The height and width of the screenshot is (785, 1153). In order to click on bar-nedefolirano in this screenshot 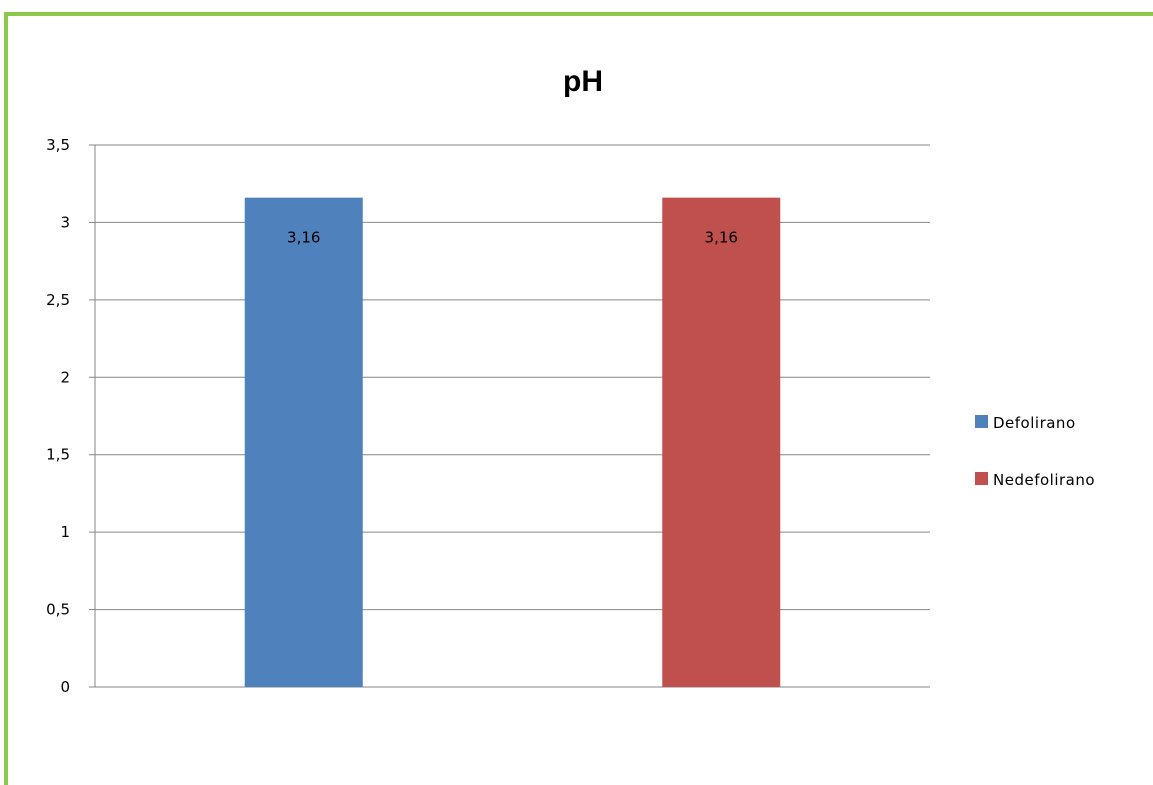, I will do `click(721, 442)`.